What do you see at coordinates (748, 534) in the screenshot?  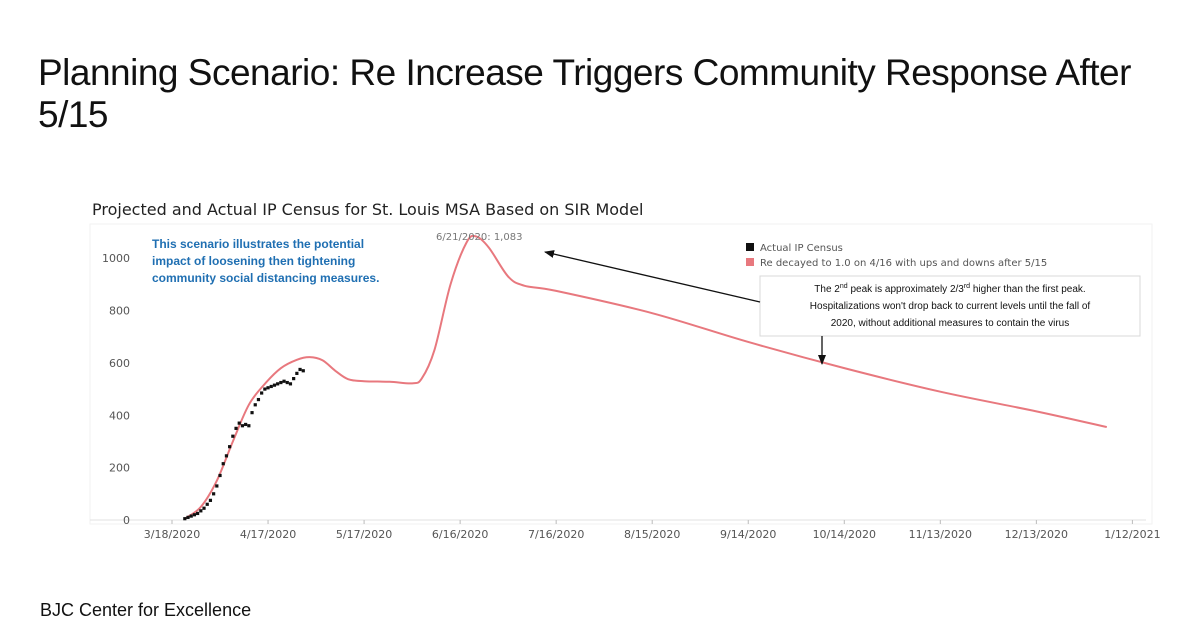 I see `x-tick-label-6: 9/14/2020` at bounding box center [748, 534].